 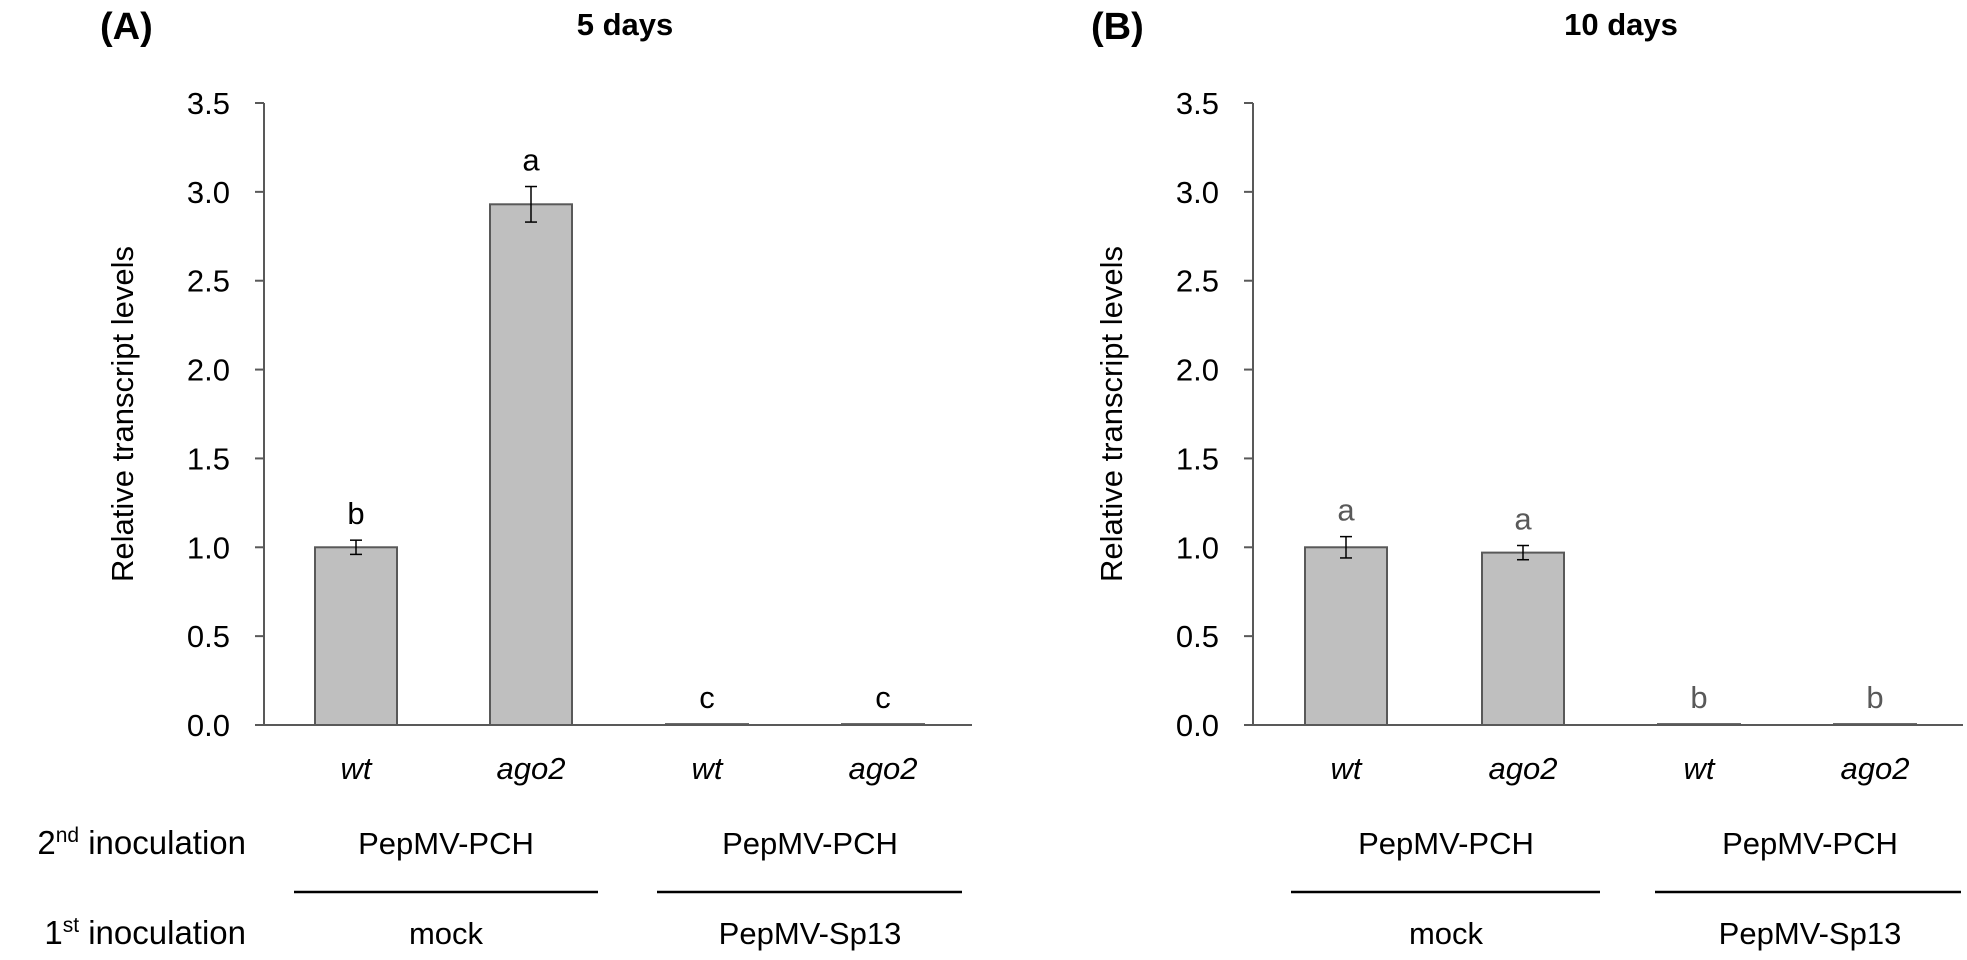 I want to click on chart-title: 10 days, so click(x=1621, y=24).